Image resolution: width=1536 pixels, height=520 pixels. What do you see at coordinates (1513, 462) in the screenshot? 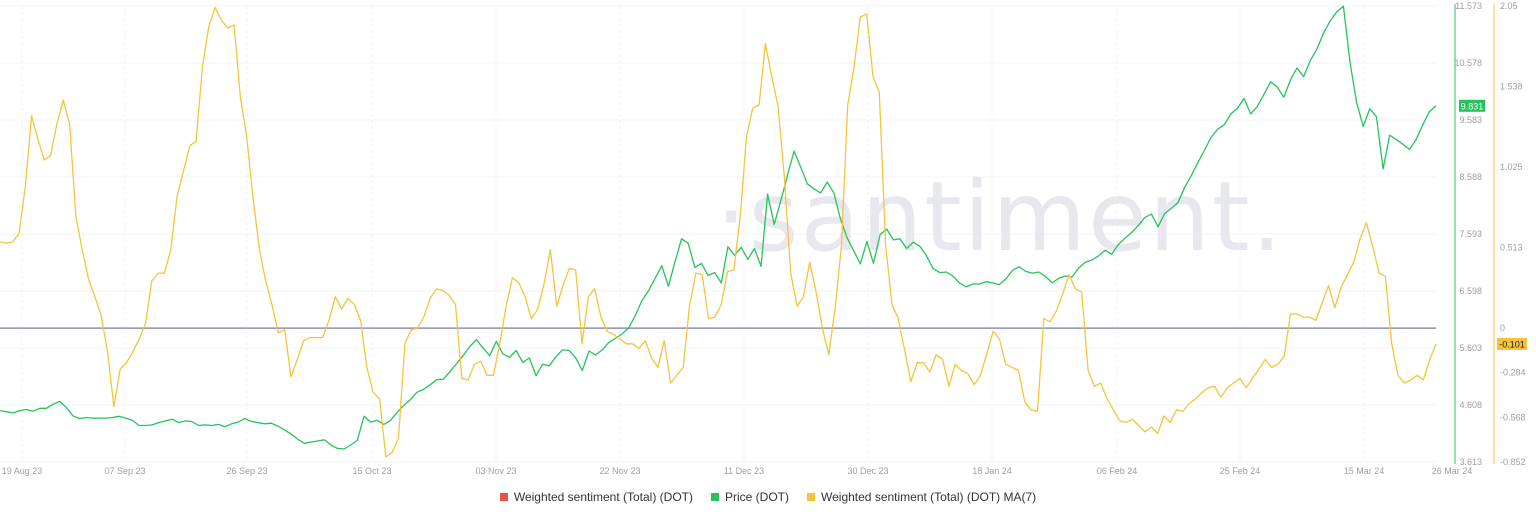
I see `sentiment-tick-label: -0.852` at bounding box center [1513, 462].